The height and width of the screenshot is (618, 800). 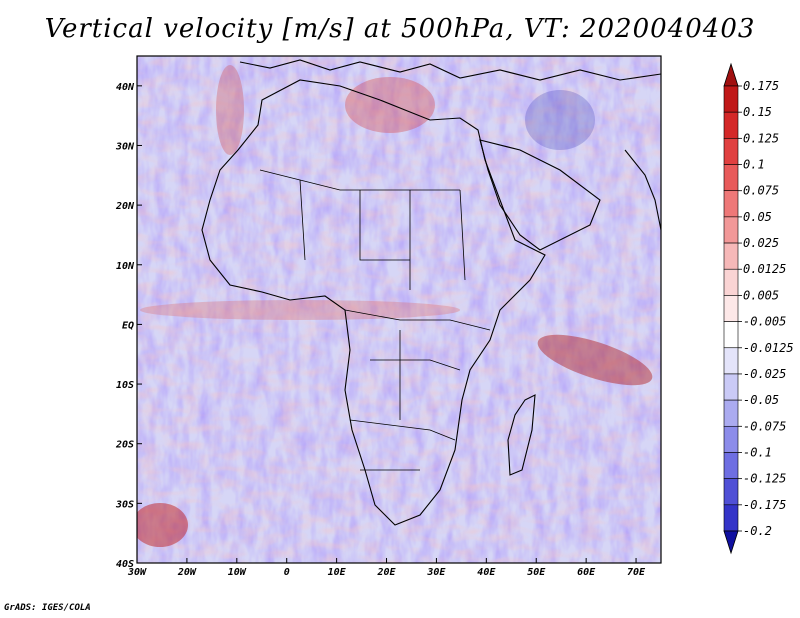 What do you see at coordinates (125, 385) in the screenshot?
I see `lat-tick-label: 10S` at bounding box center [125, 385].